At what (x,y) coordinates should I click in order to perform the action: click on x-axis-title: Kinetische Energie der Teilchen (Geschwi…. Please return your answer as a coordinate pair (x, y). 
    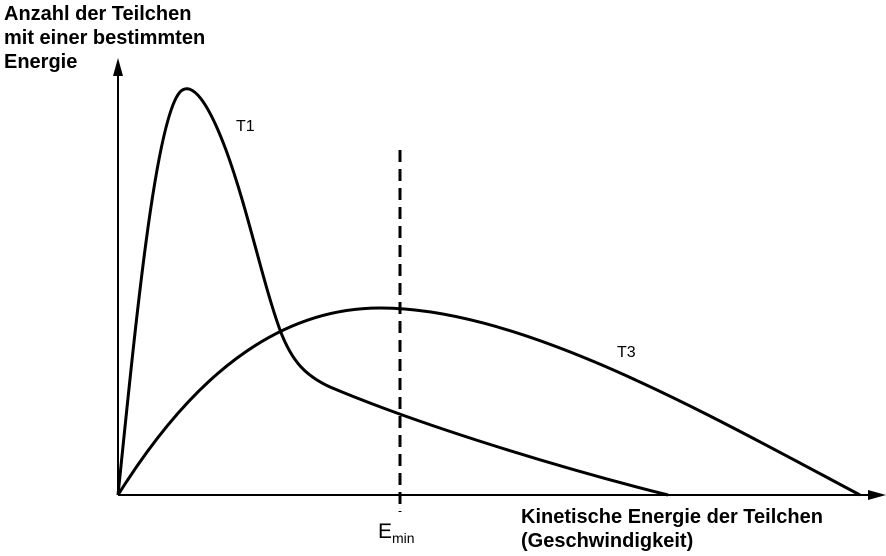
    Looking at the image, I should click on (672, 529).